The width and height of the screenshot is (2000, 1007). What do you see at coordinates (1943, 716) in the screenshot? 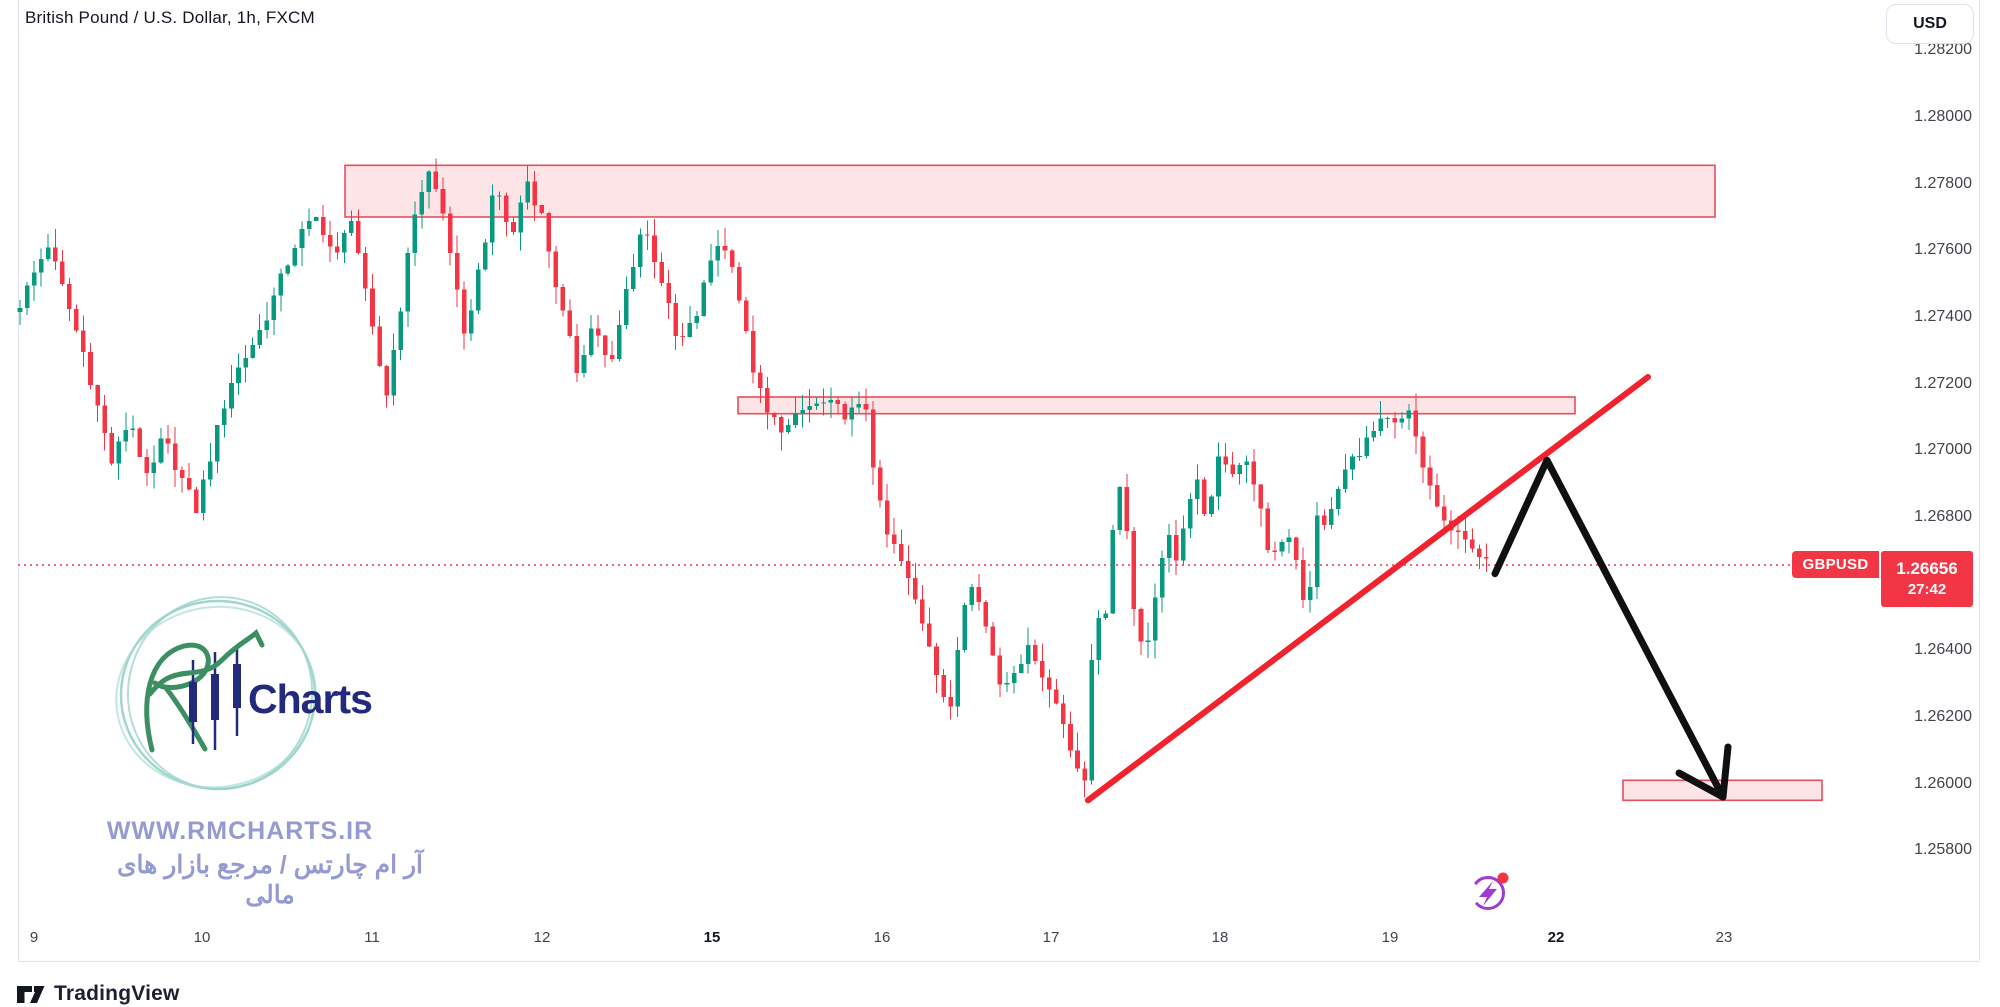
I see `price-axis-label: 1.26200` at bounding box center [1943, 716].